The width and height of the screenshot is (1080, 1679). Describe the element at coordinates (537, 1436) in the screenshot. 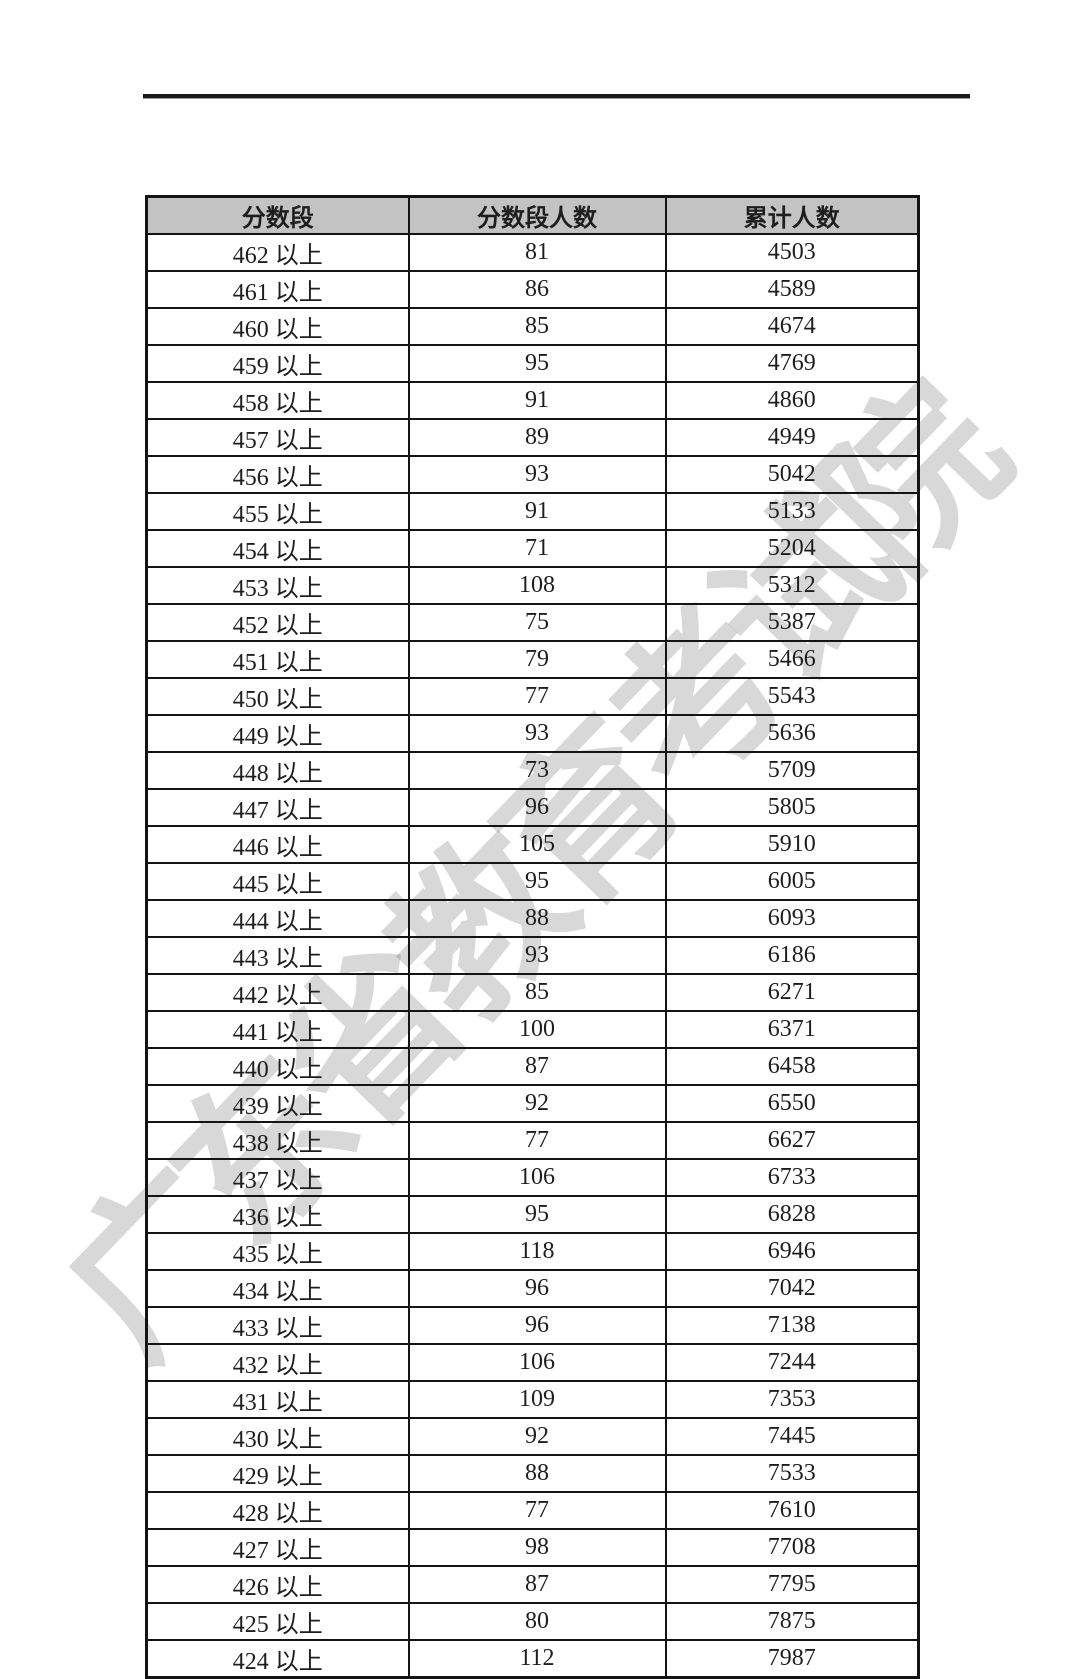

I see `cell-range-count: 92` at that location.